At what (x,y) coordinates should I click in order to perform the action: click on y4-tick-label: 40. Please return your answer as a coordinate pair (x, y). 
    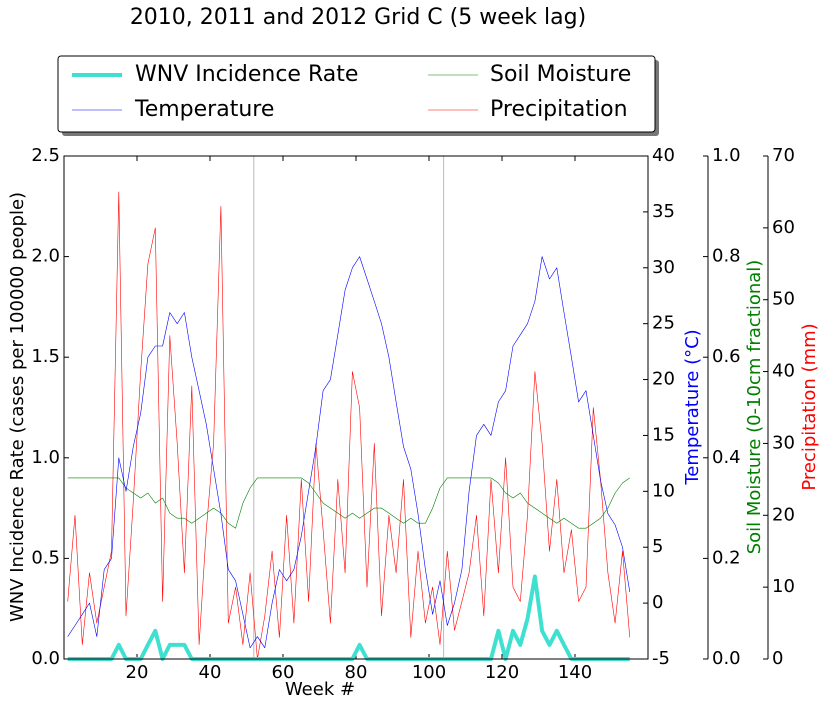
    Looking at the image, I should click on (783, 371).